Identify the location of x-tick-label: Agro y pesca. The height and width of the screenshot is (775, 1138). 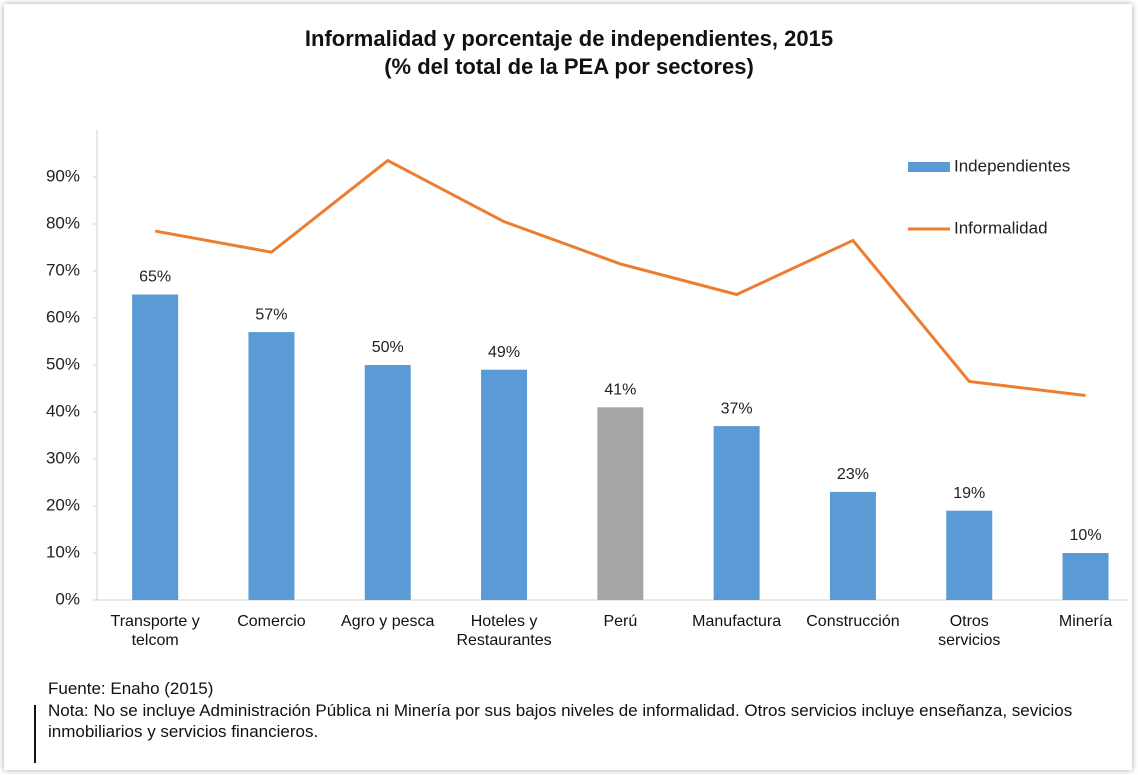
(388, 621).